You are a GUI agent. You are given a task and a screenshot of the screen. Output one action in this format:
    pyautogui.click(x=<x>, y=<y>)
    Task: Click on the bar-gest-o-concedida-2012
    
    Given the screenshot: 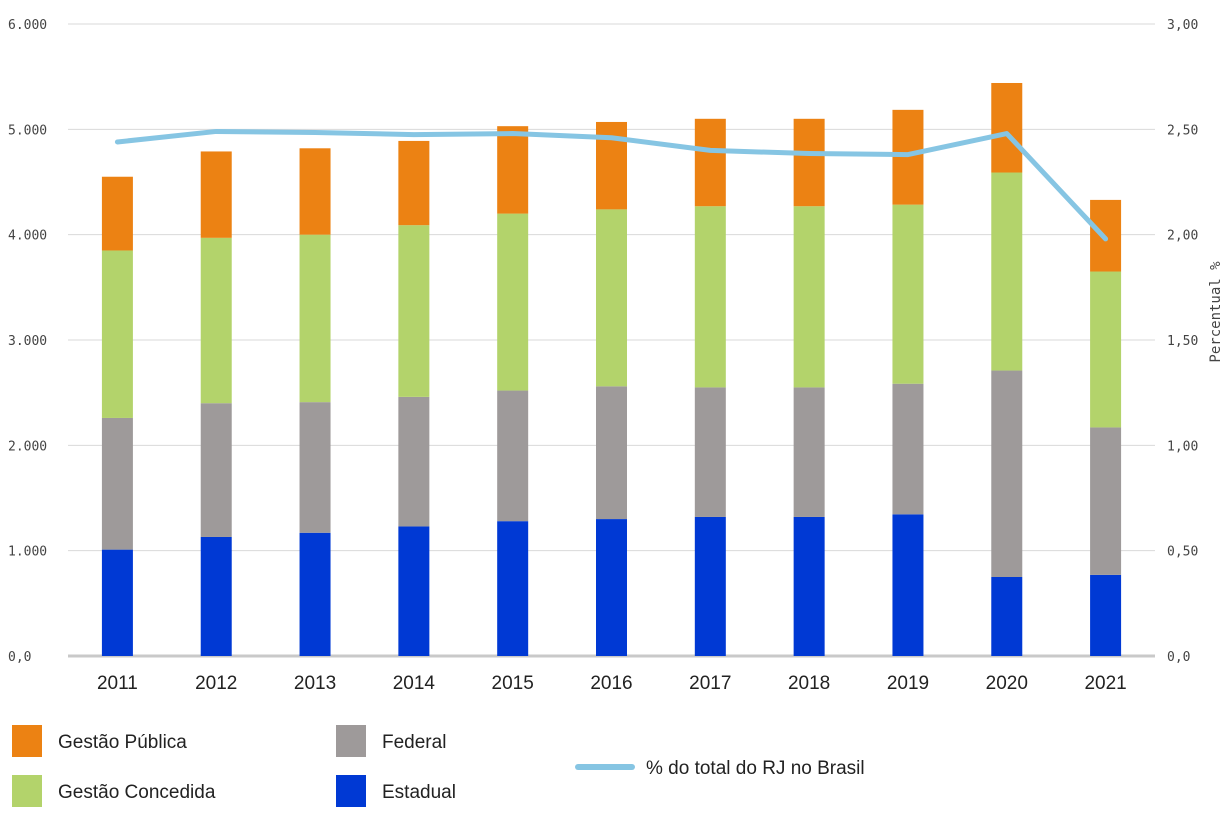 What is the action you would take?
    pyautogui.click(x=216, y=320)
    